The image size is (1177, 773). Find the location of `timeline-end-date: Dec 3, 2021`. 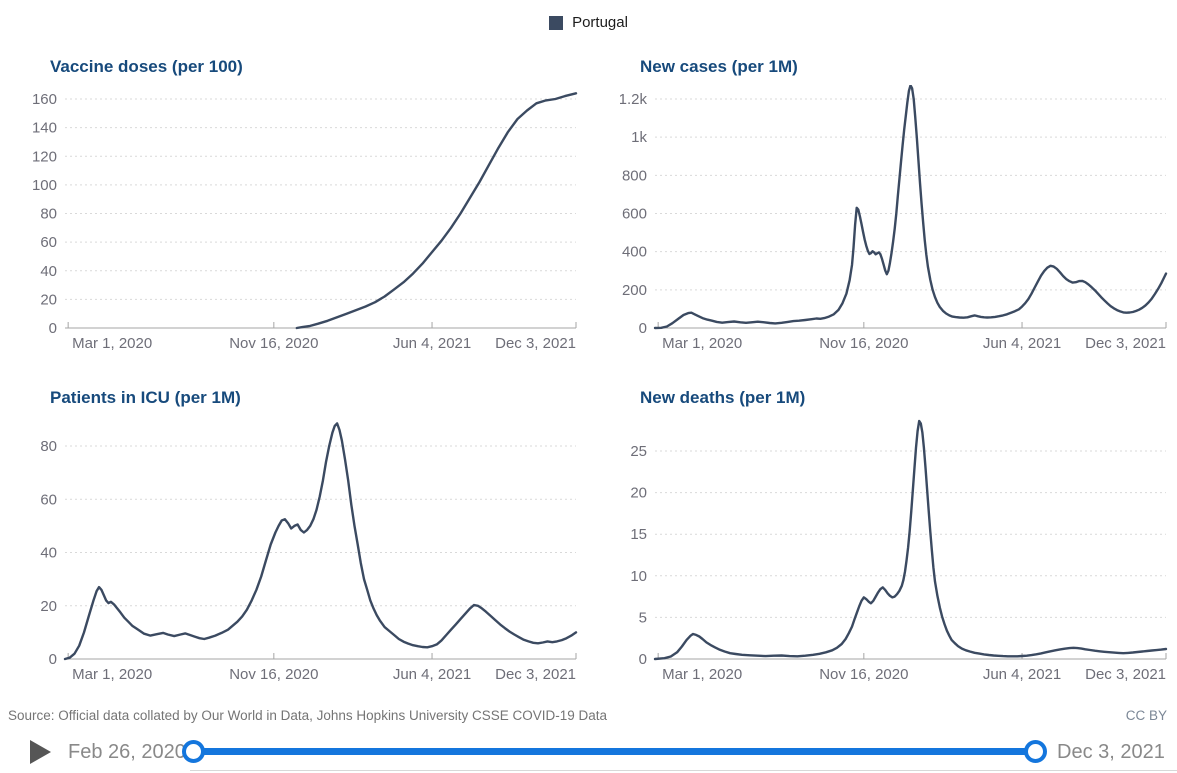

timeline-end-date: Dec 3, 2021 is located at coordinates (1111, 752).